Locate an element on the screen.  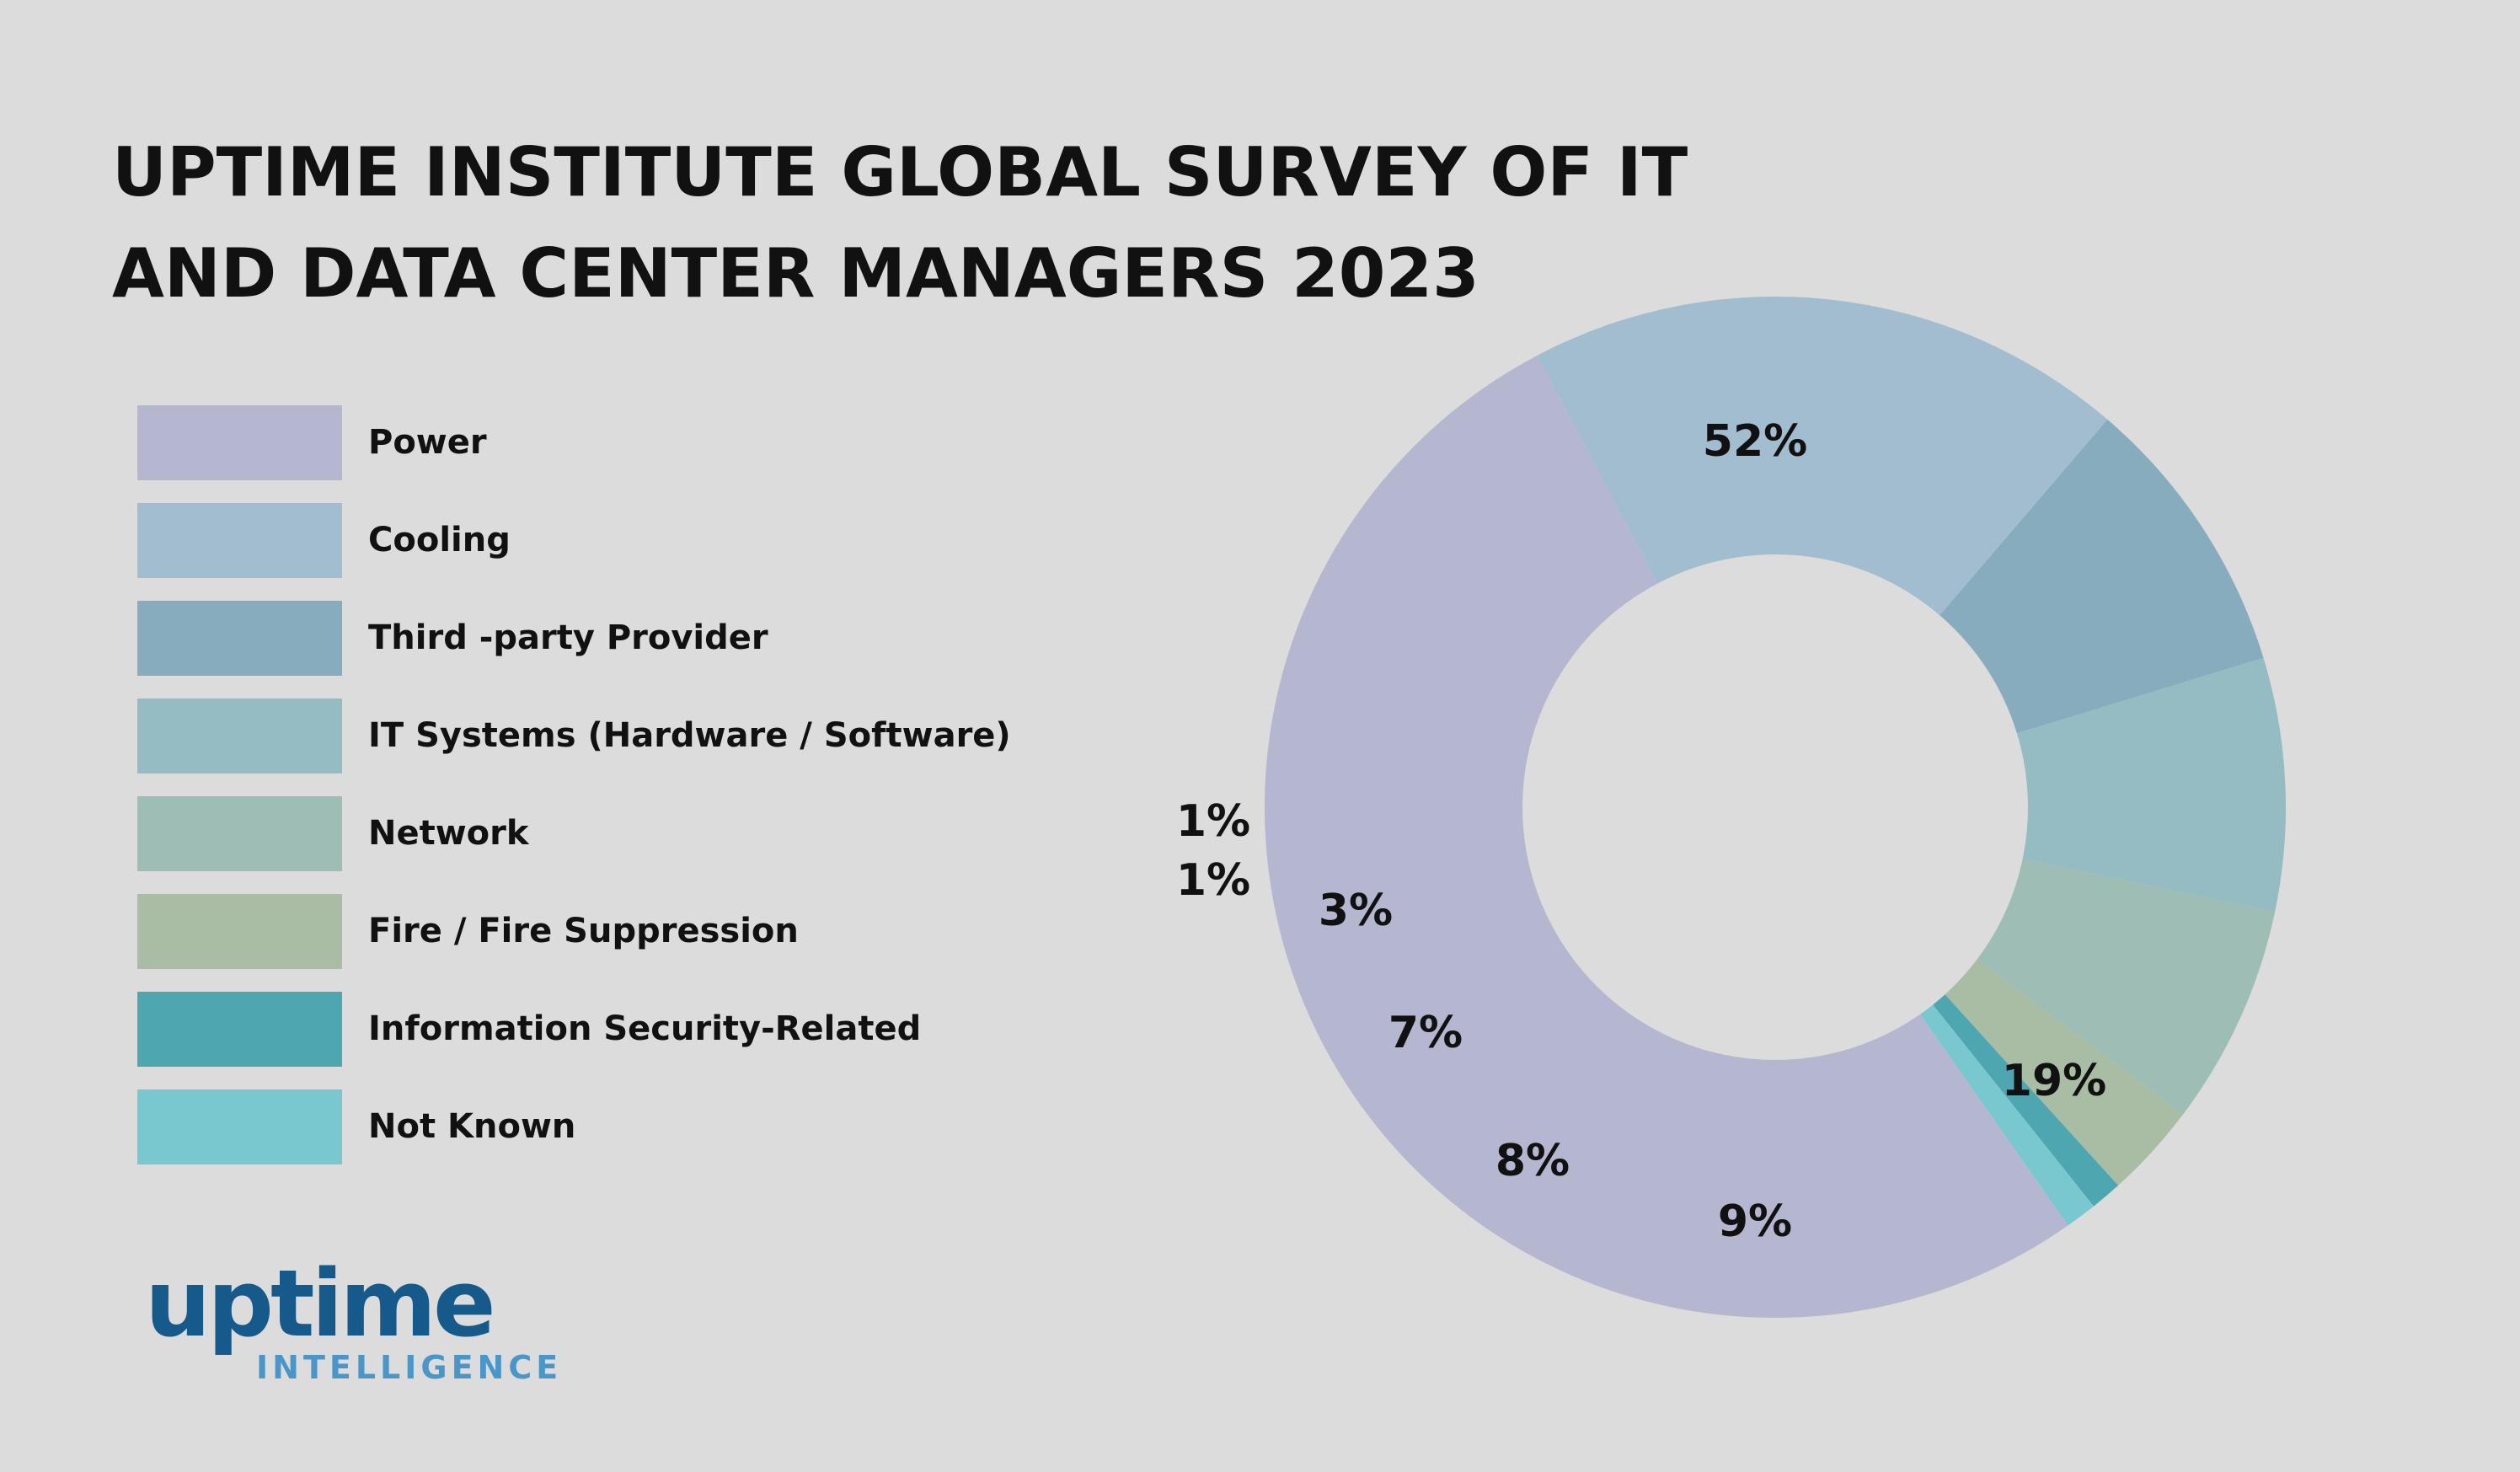
legend-item-it-systems: IT Systems (Hardware / Software) is located at coordinates (600, 747).